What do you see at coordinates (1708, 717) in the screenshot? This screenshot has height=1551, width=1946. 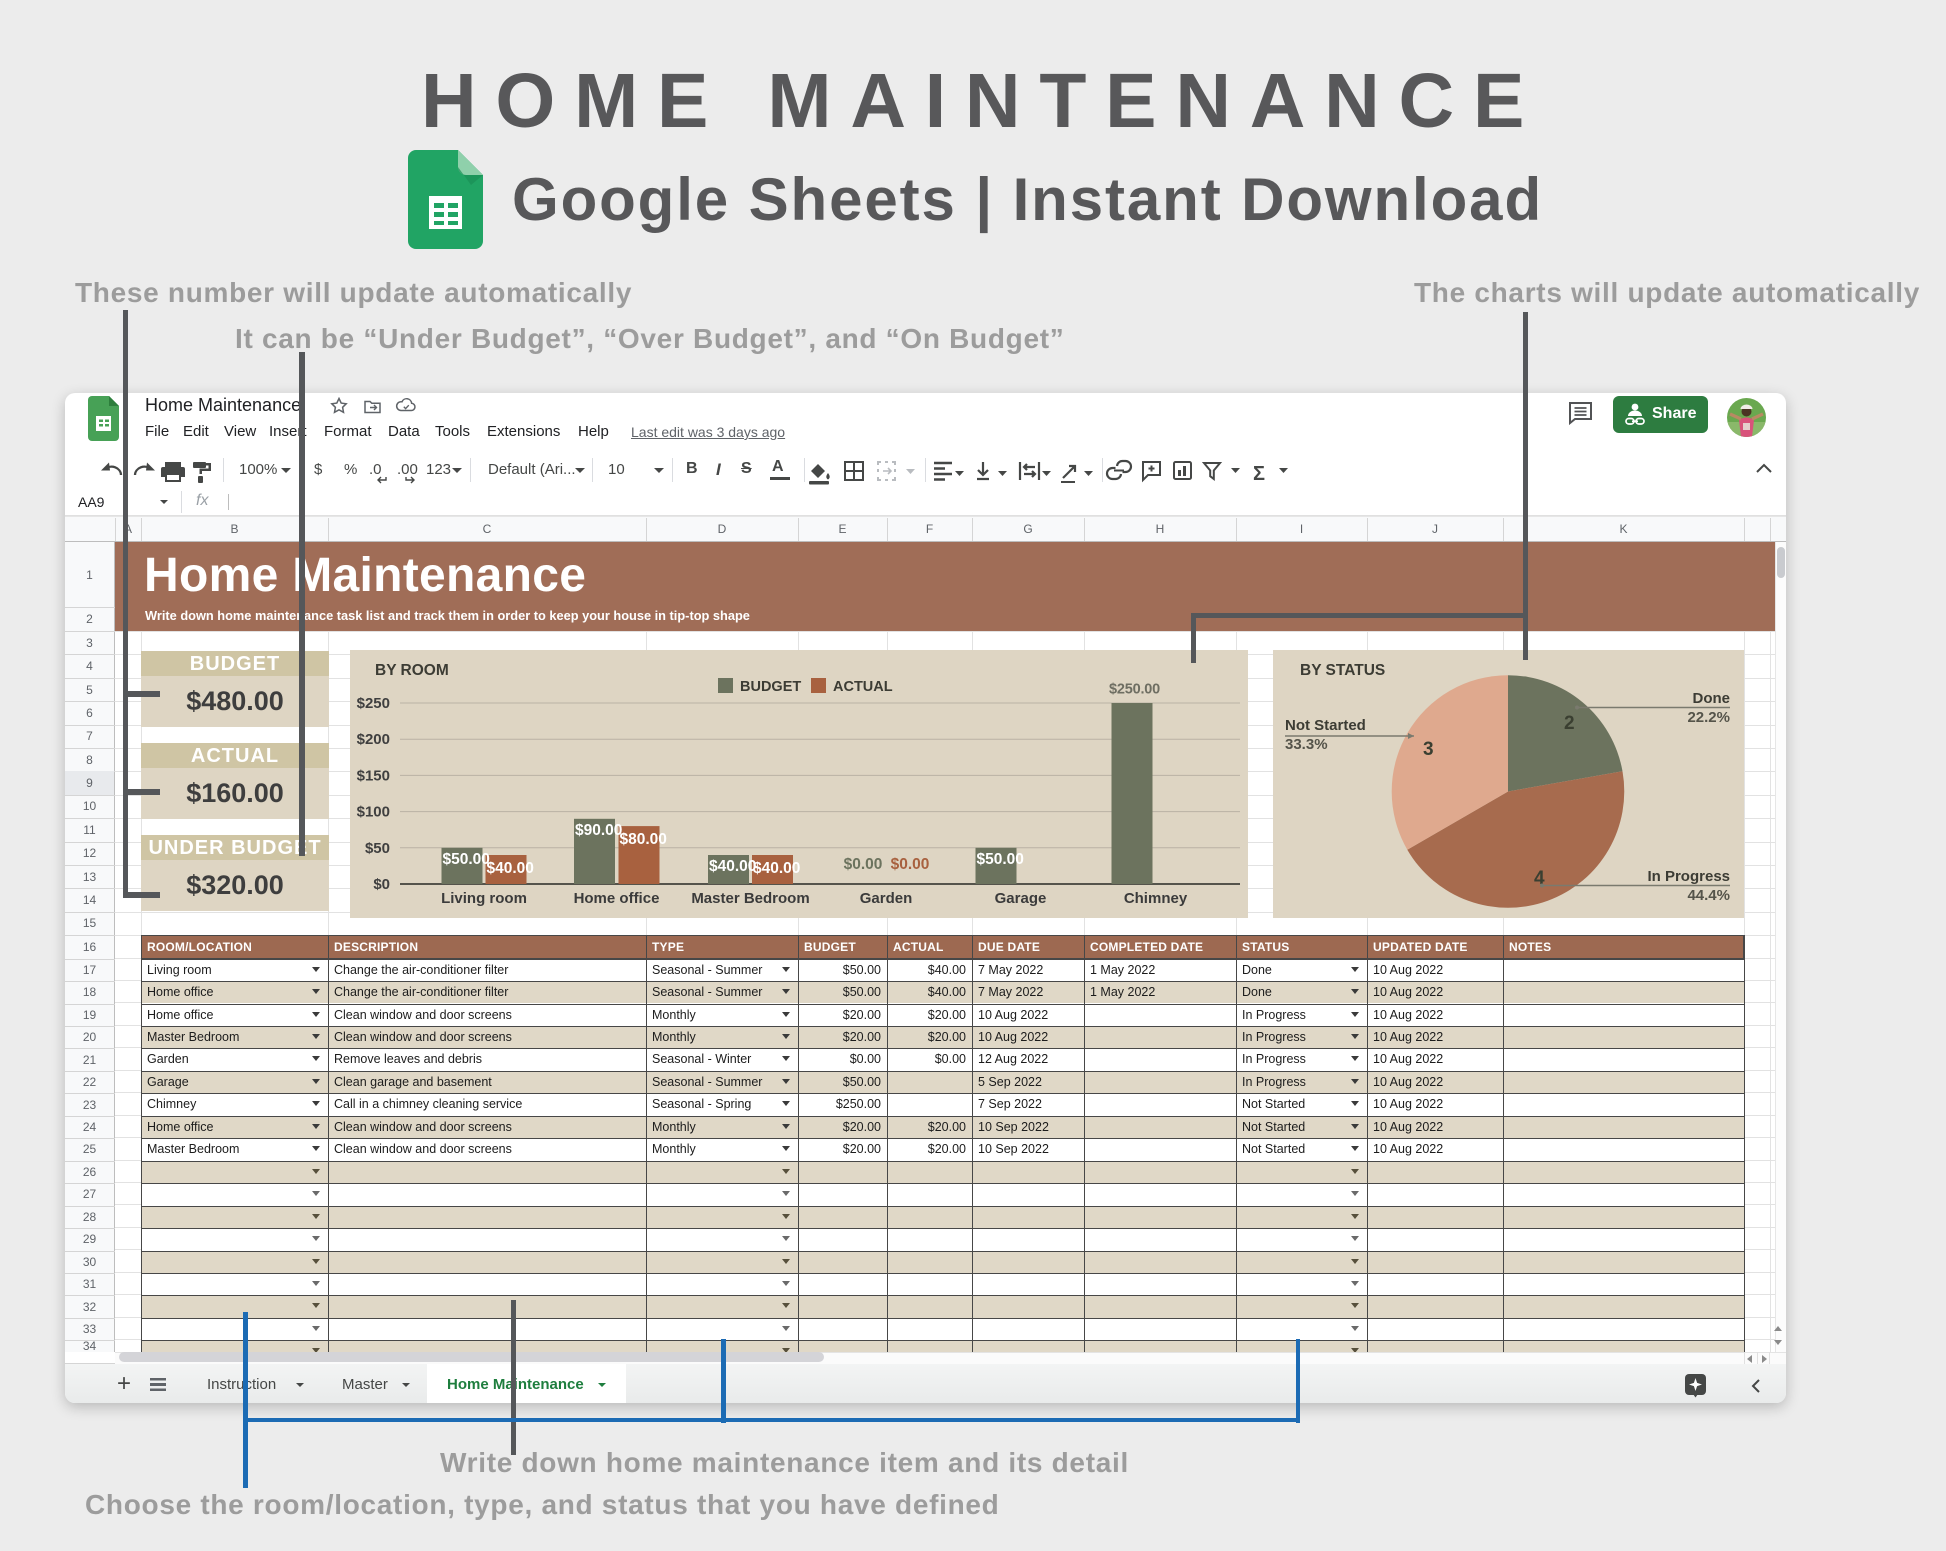 I see `svg-text: 22.2%` at bounding box center [1708, 717].